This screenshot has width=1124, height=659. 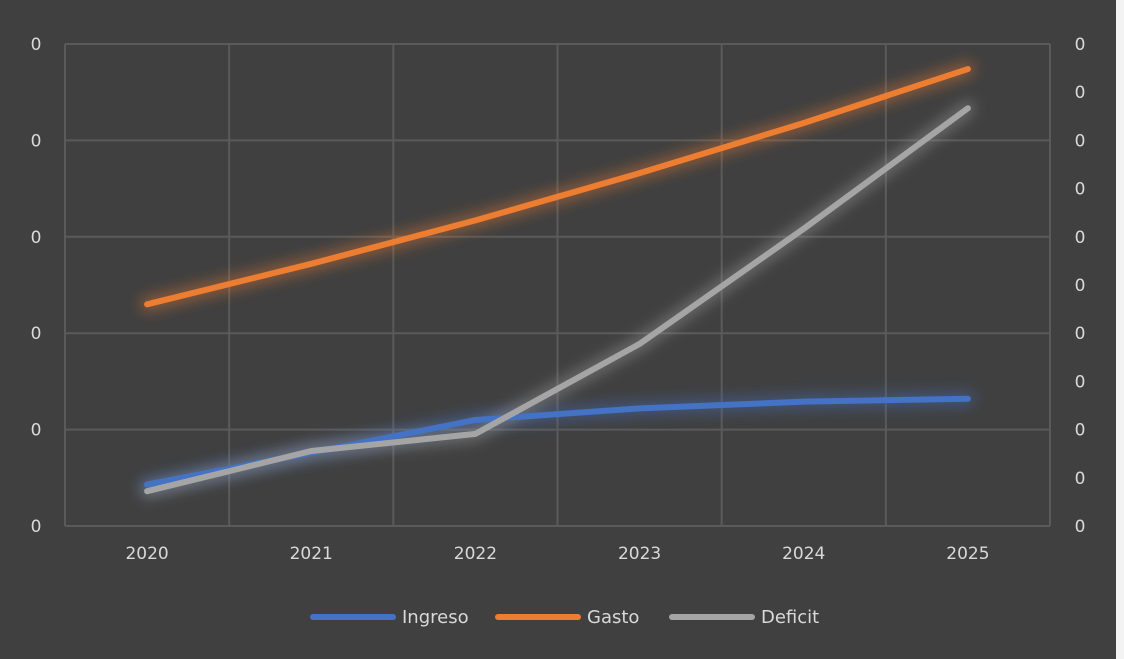 I want to click on x-tick-label: 2020, so click(x=146, y=554).